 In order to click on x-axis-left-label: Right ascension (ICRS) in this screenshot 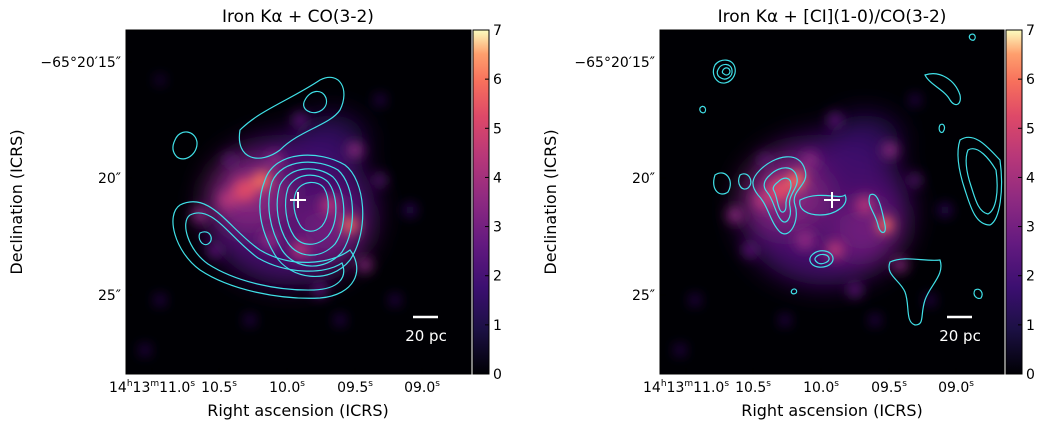, I will do `click(298, 410)`.